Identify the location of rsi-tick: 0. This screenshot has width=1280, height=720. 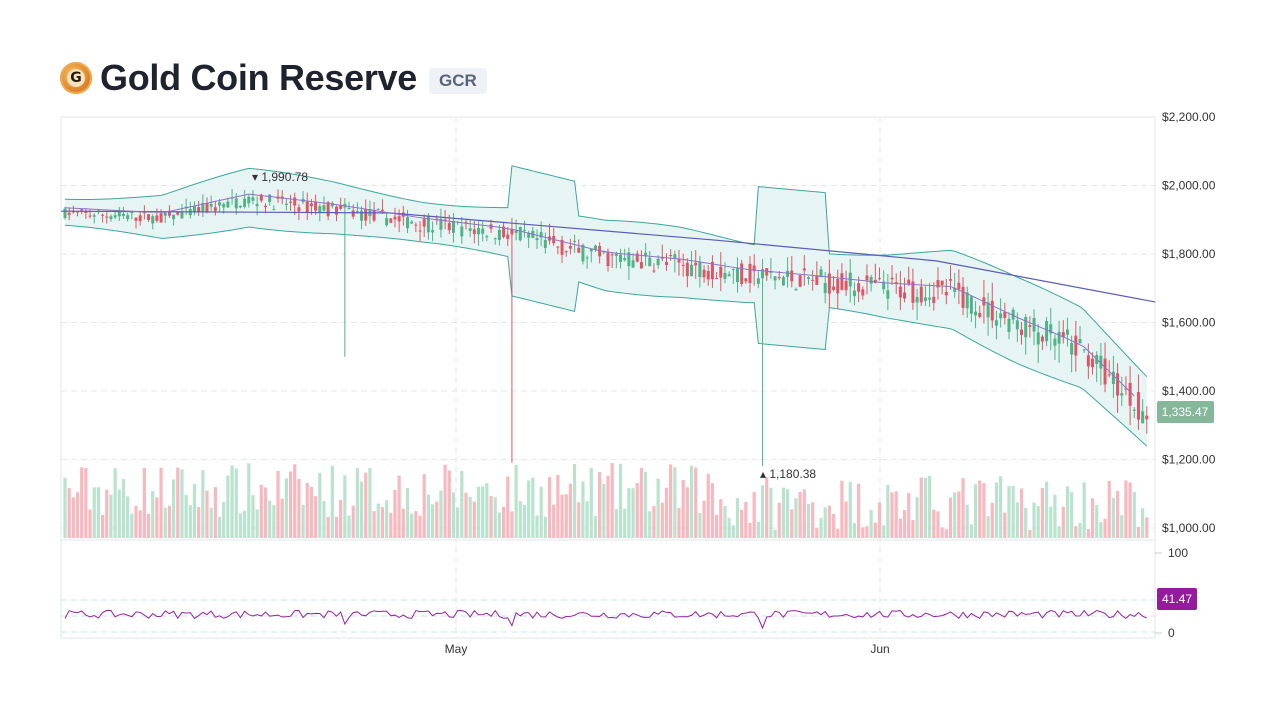
(1171, 633).